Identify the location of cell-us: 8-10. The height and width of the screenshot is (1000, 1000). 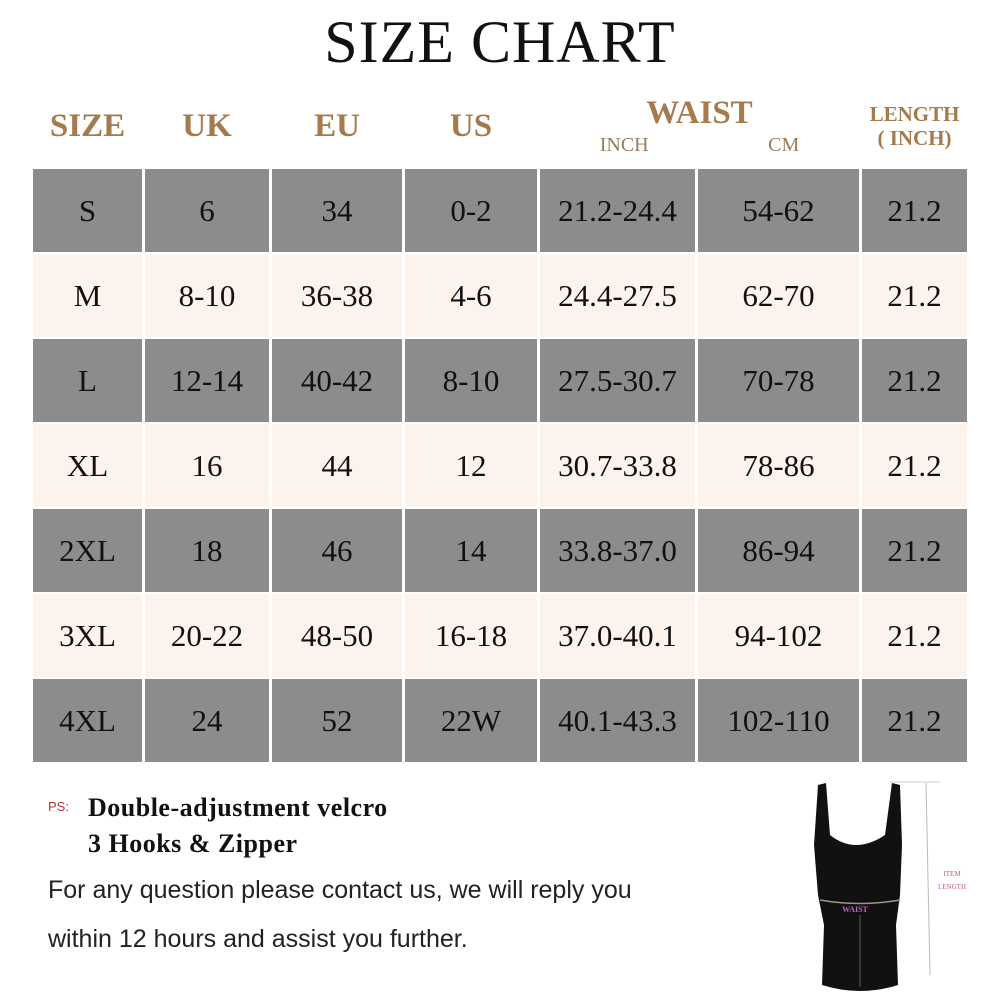
(471, 380).